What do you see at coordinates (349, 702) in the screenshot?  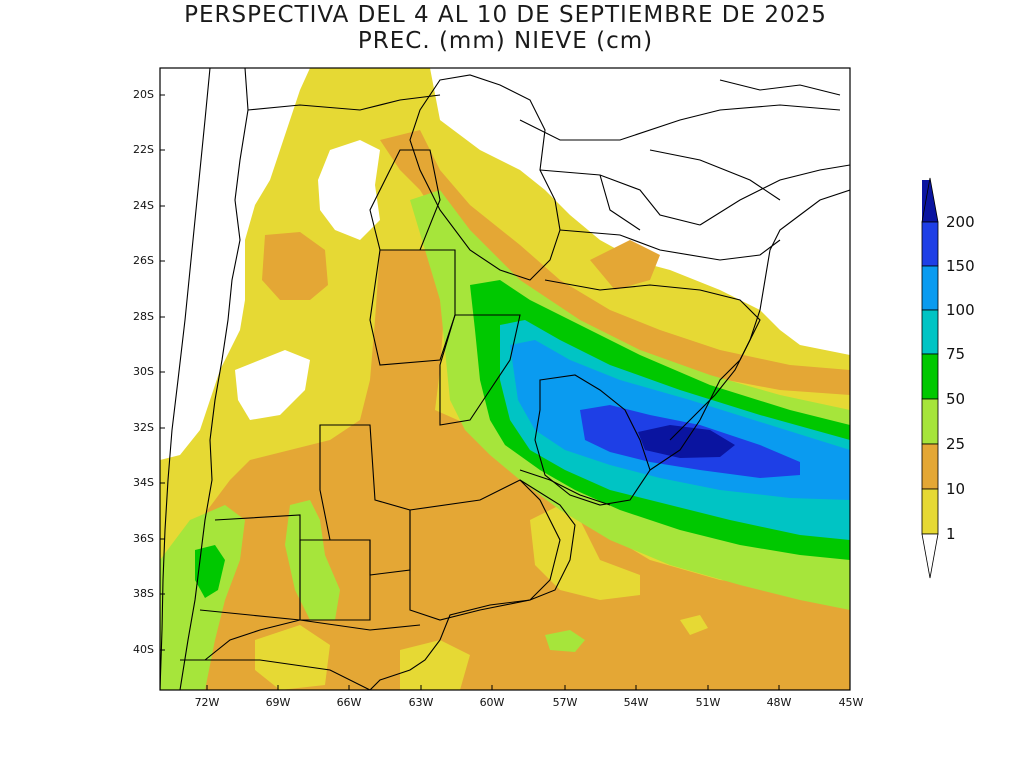 I see `lon-label: 66W` at bounding box center [349, 702].